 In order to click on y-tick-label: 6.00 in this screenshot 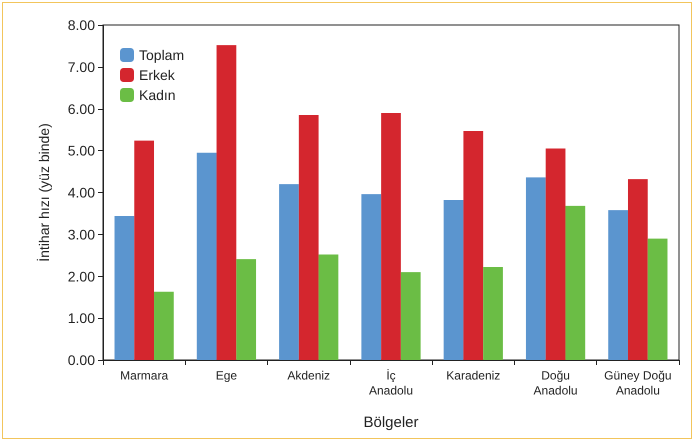, I will do `click(82, 108)`.